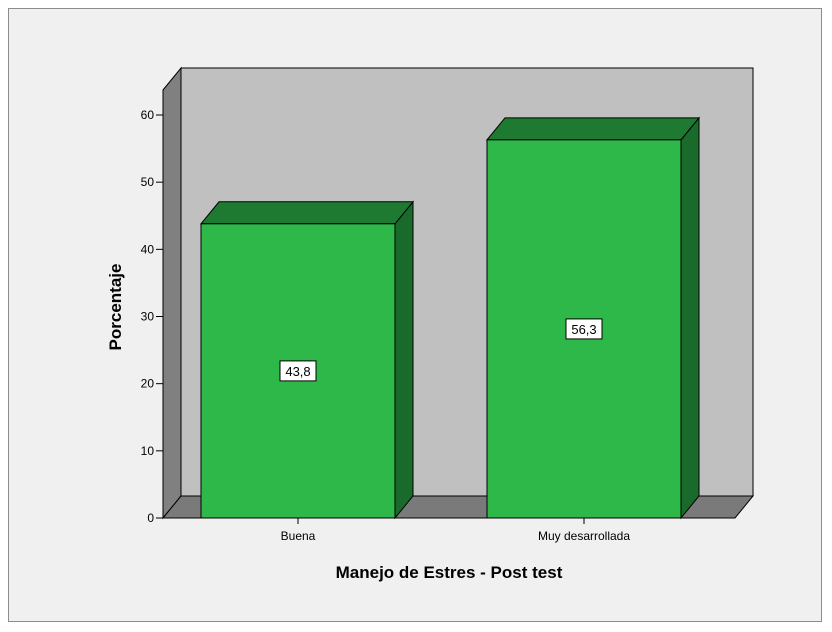 The image size is (832, 632). What do you see at coordinates (148, 249) in the screenshot?
I see `y-tick-label: 40` at bounding box center [148, 249].